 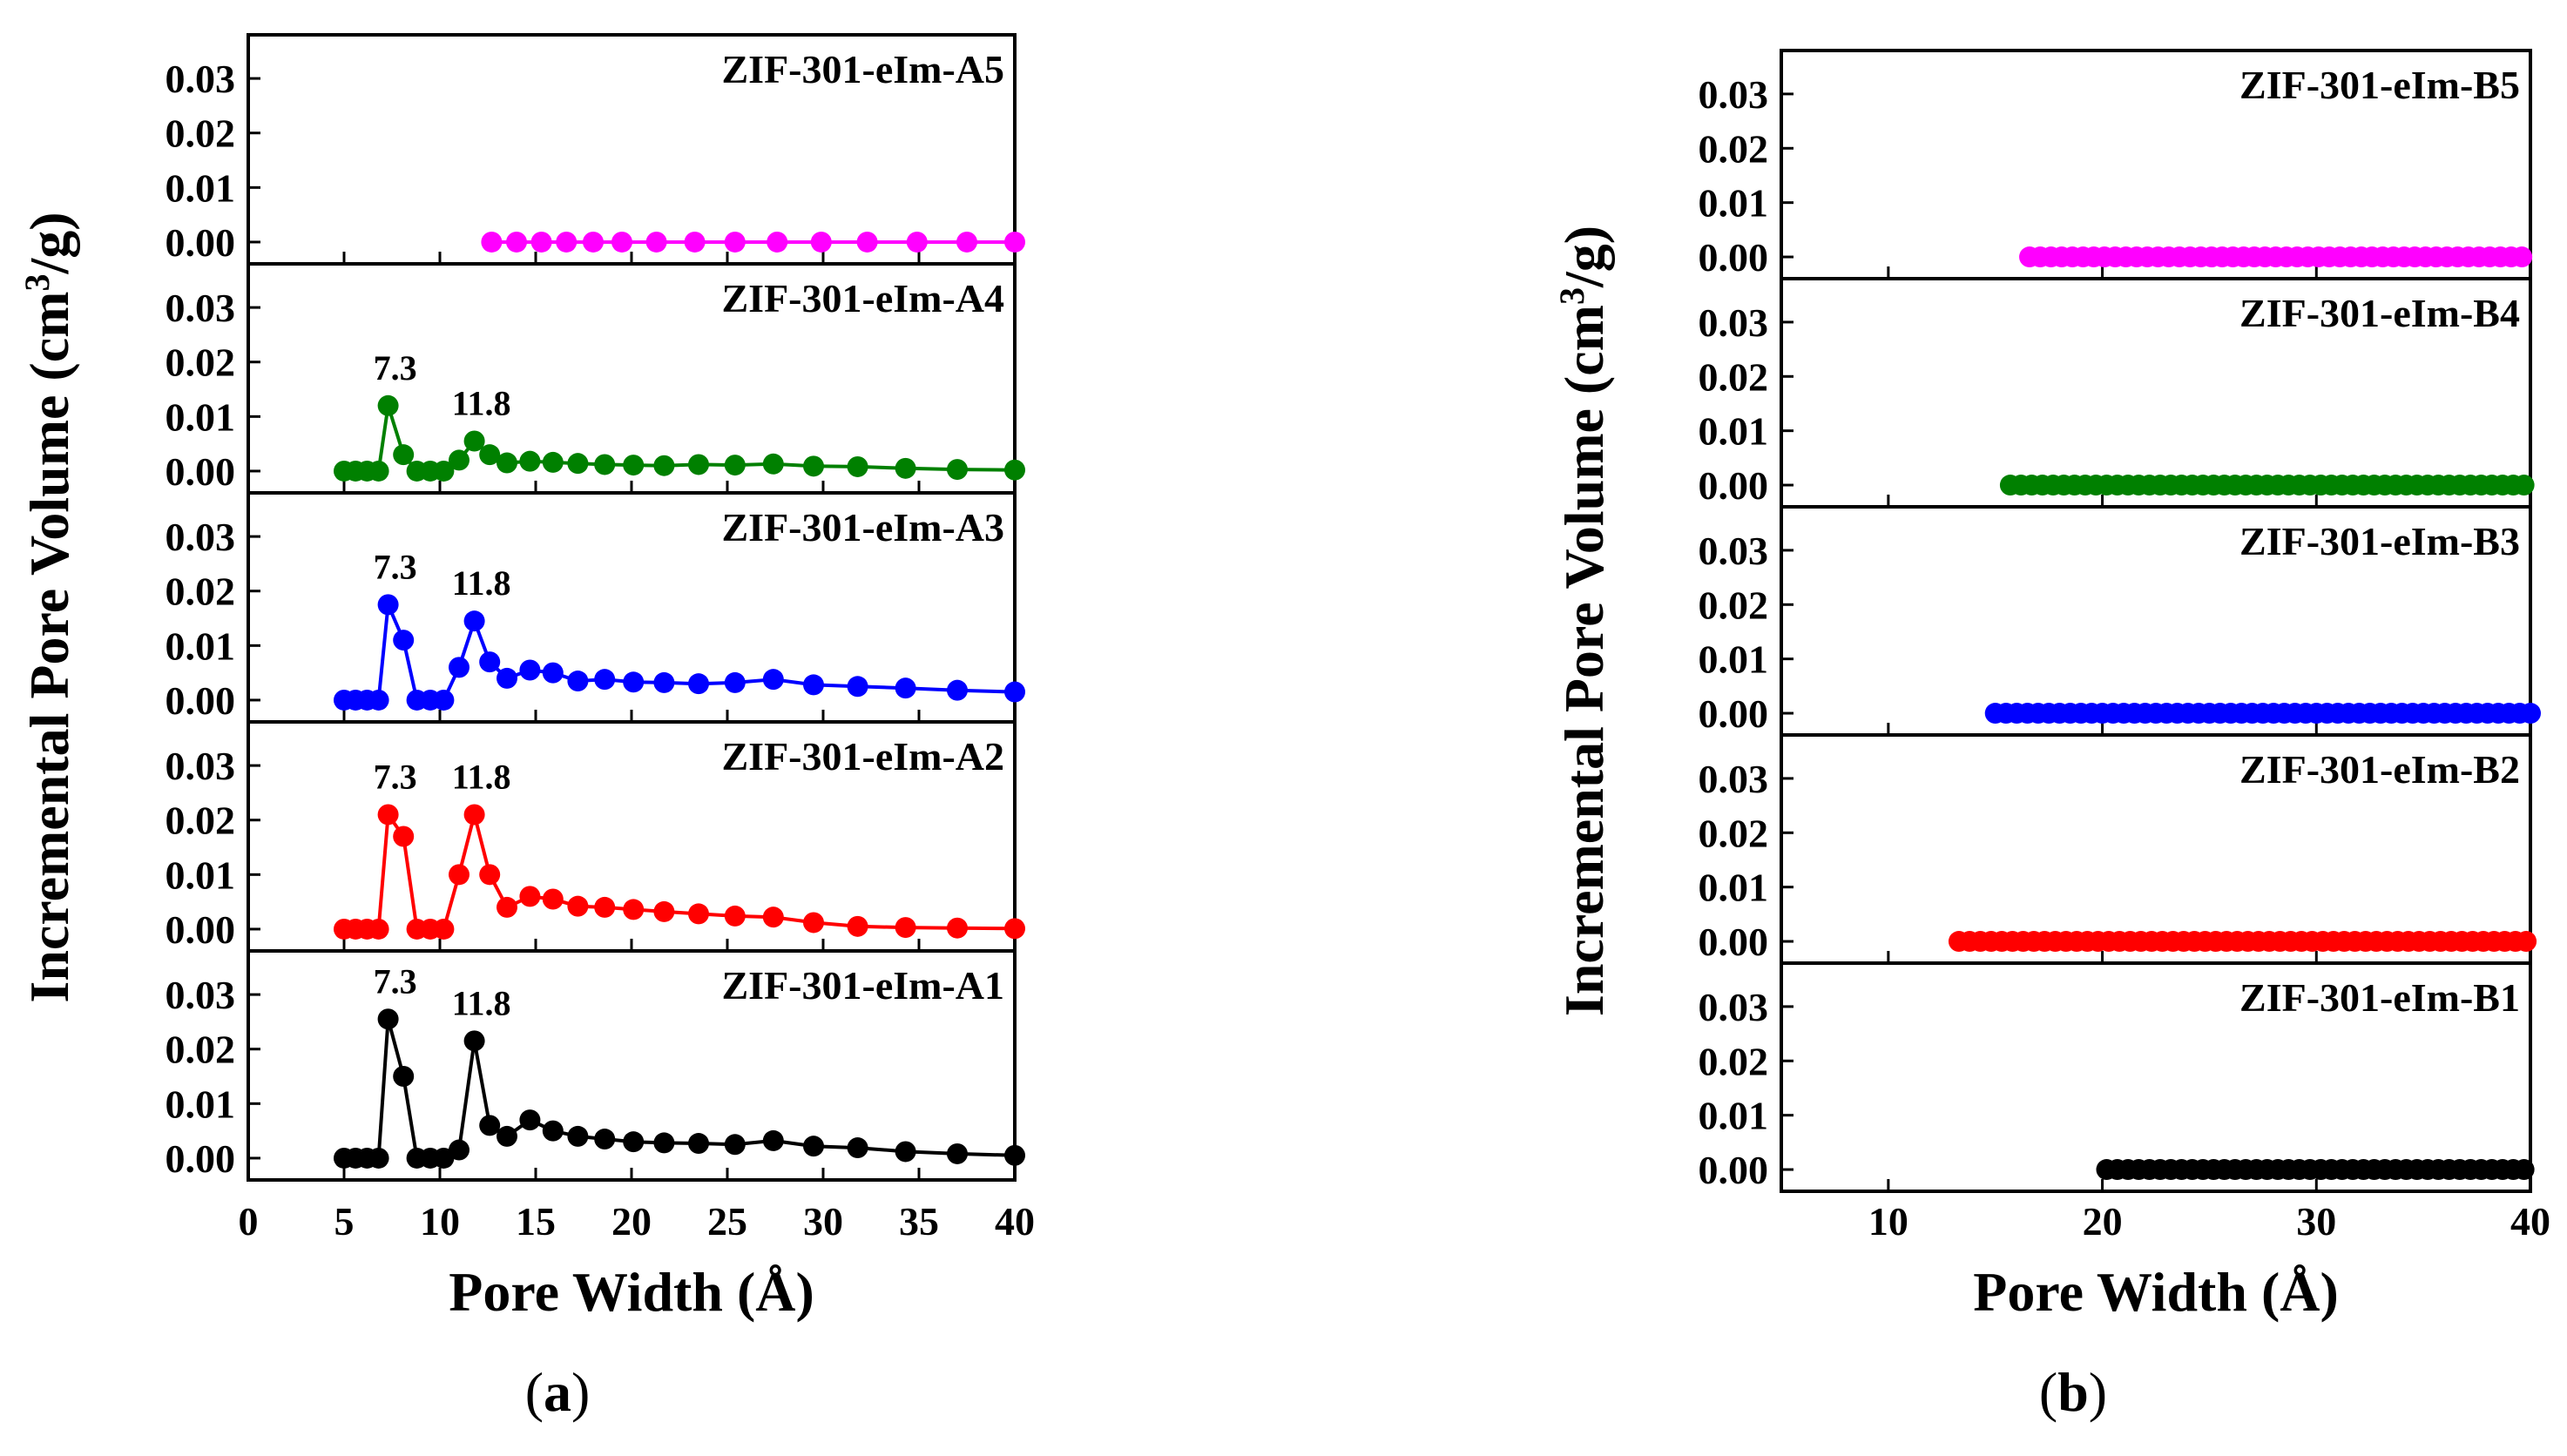 I want to click on panel-b-1: 0.00 0.01 0.02 0.03 ZIF-301-eIm-B5, so click(x=2116, y=164).